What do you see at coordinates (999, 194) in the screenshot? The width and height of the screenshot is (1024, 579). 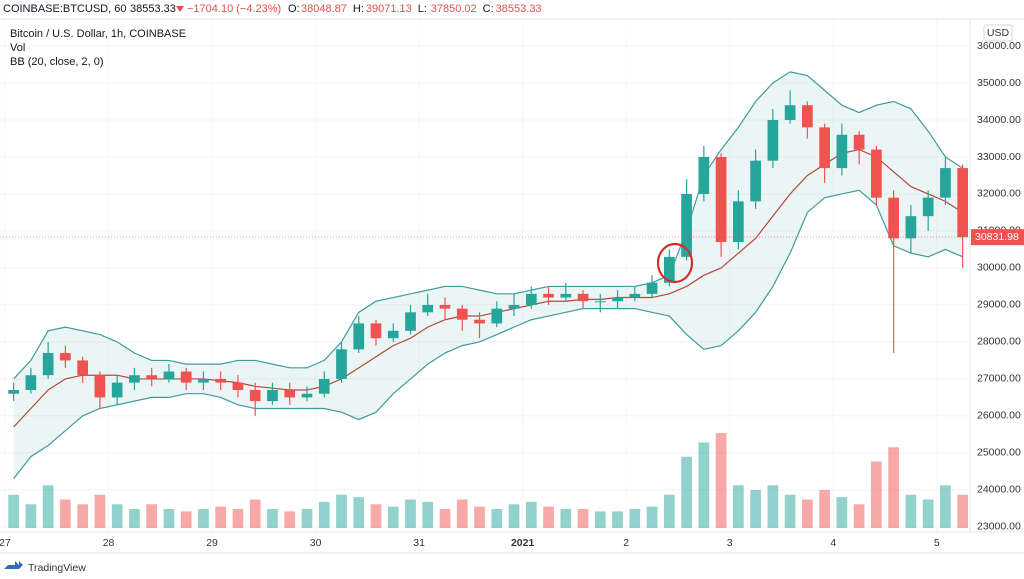 I see `y-tick-label: 32000.00` at bounding box center [999, 194].